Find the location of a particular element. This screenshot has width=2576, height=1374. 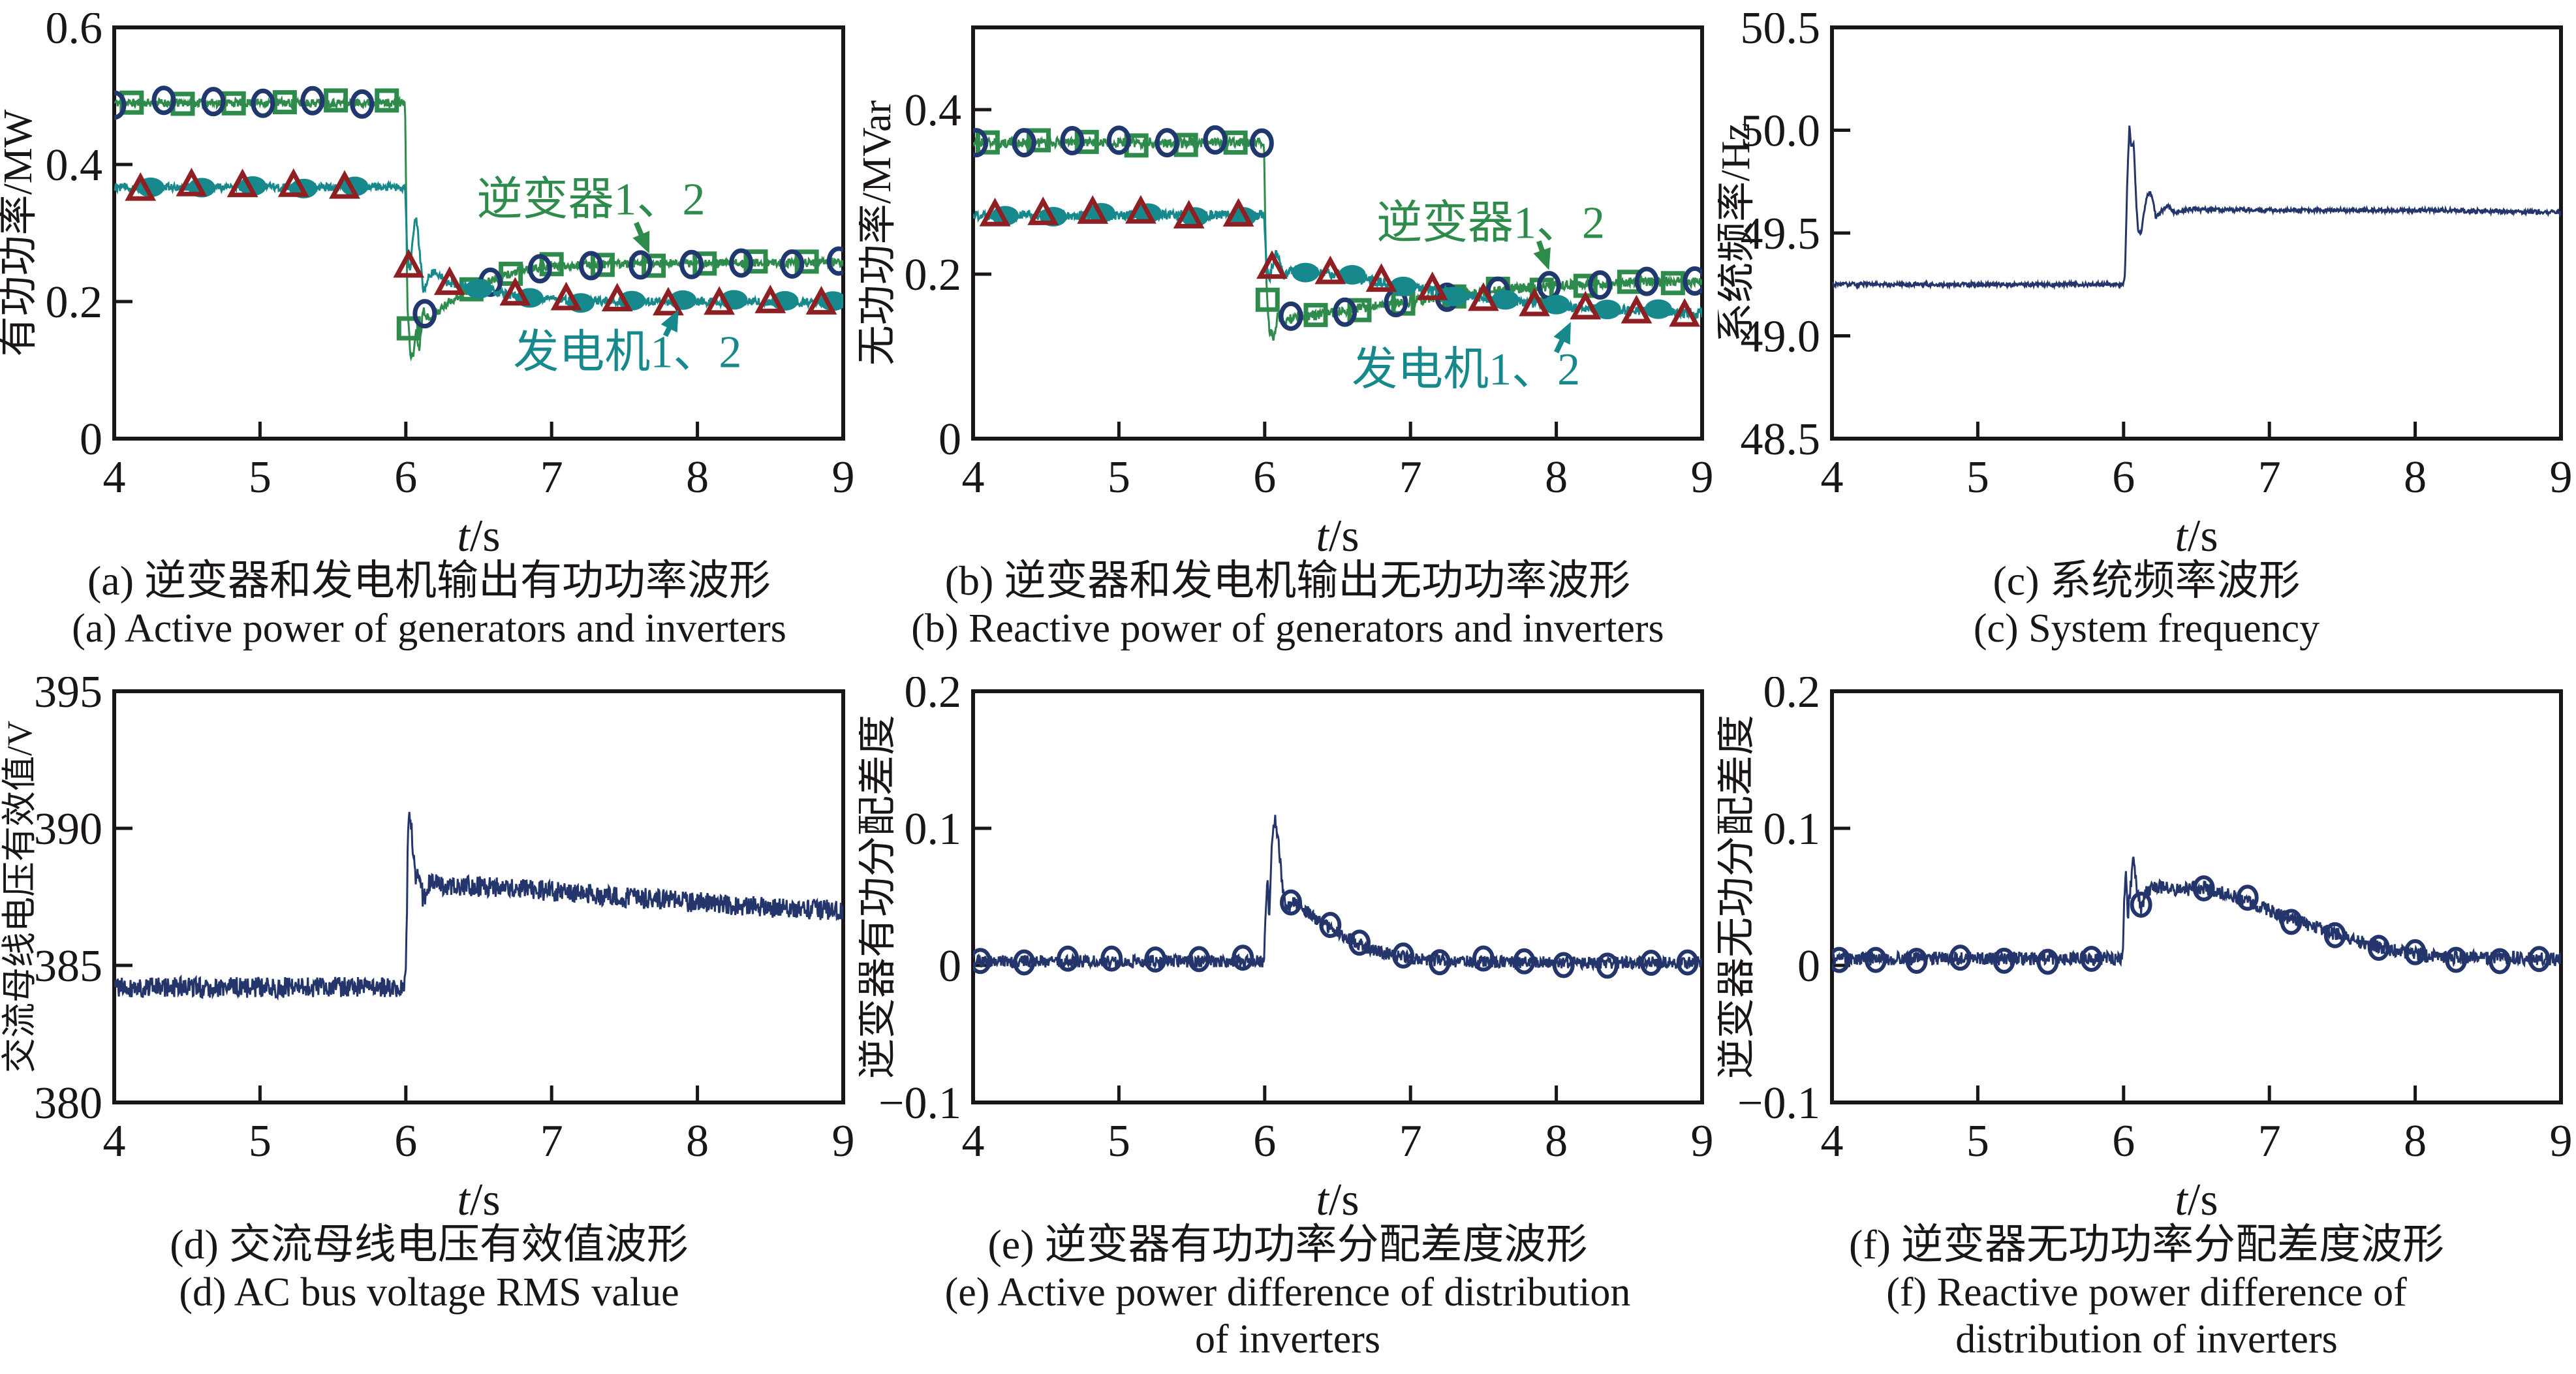

svg-text: 发电机1、2 is located at coordinates (1466, 370).